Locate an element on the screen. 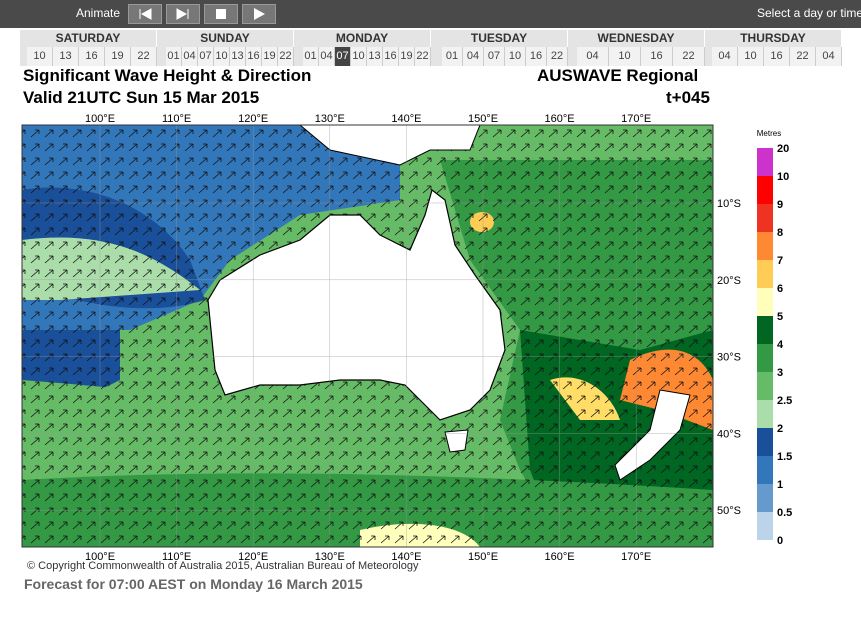 The width and height of the screenshot is (861, 634). legend-label: 9 is located at coordinates (780, 205).